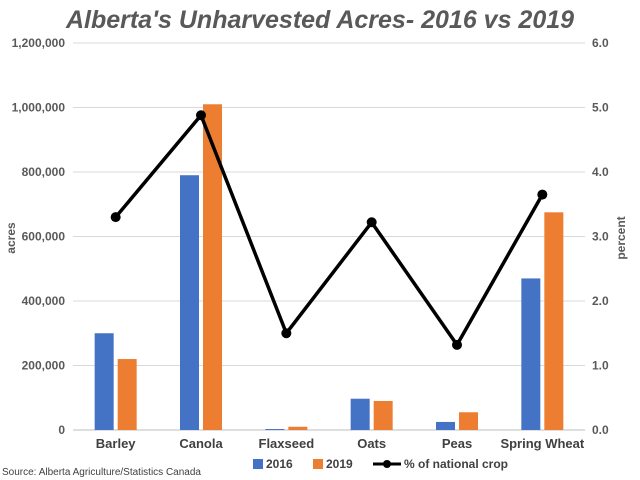 The height and width of the screenshot is (480, 640). I want to click on legend-label: % of national crop, so click(456, 464).